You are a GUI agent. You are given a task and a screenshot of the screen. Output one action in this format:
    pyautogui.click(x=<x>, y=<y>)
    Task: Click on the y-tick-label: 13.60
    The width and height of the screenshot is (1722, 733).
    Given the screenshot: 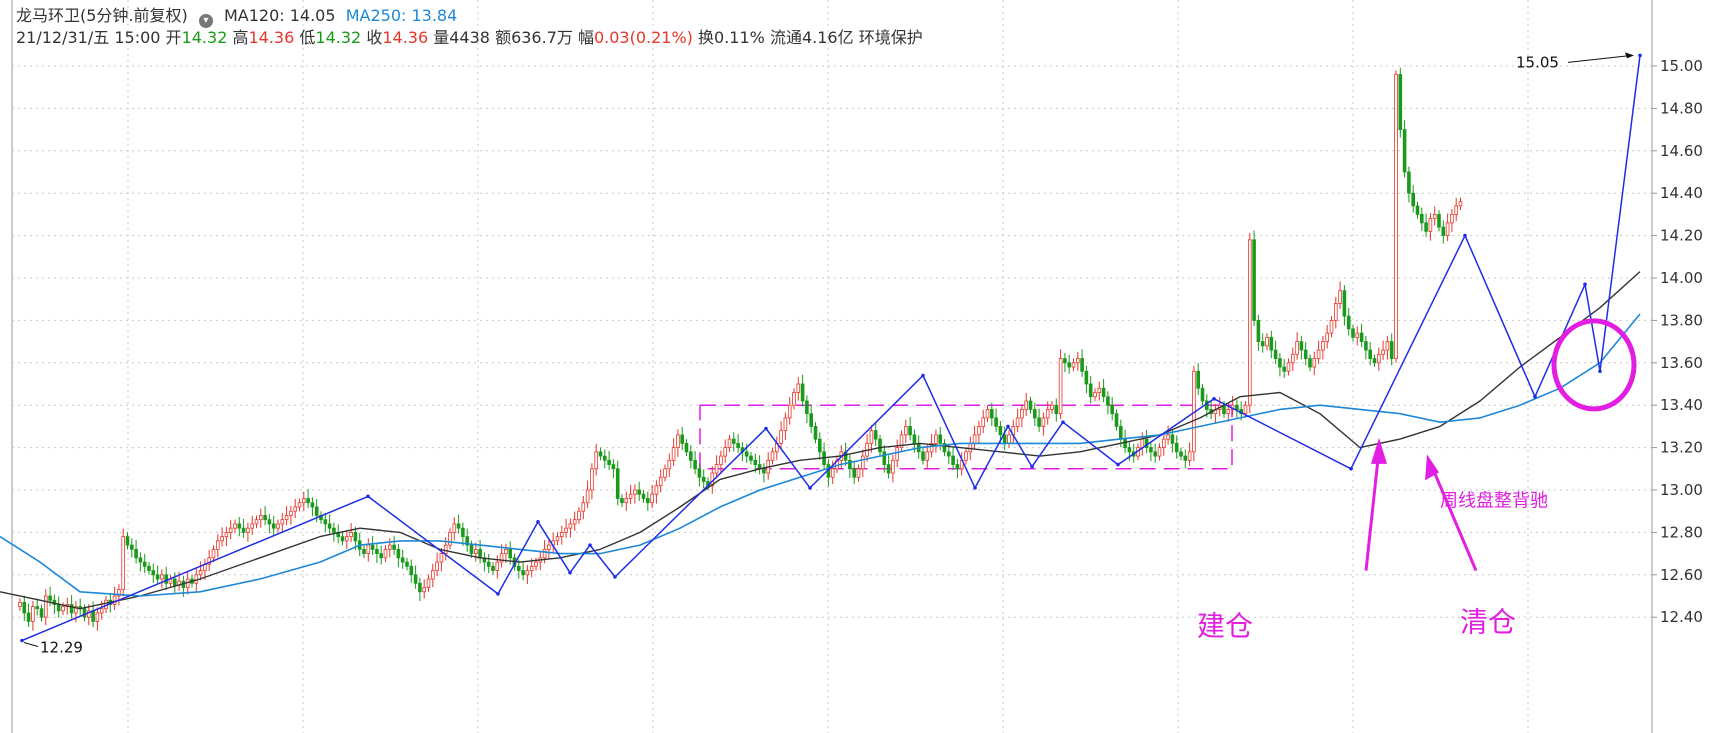 What is the action you would take?
    pyautogui.click(x=1681, y=363)
    